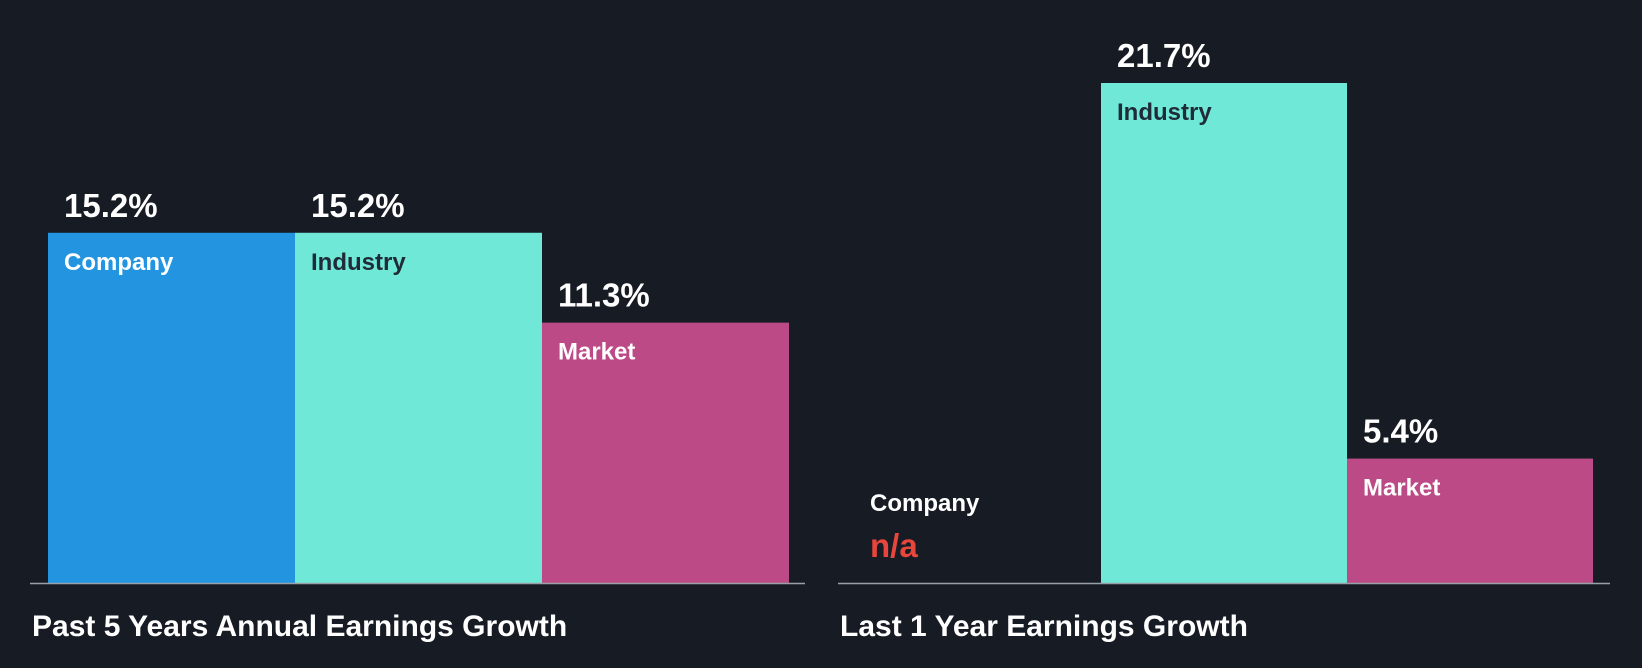 This screenshot has height=668, width=1642. Describe the element at coordinates (299, 626) in the screenshot. I see `chart-title: Past 5 Years Annual Earnings Growth` at that location.